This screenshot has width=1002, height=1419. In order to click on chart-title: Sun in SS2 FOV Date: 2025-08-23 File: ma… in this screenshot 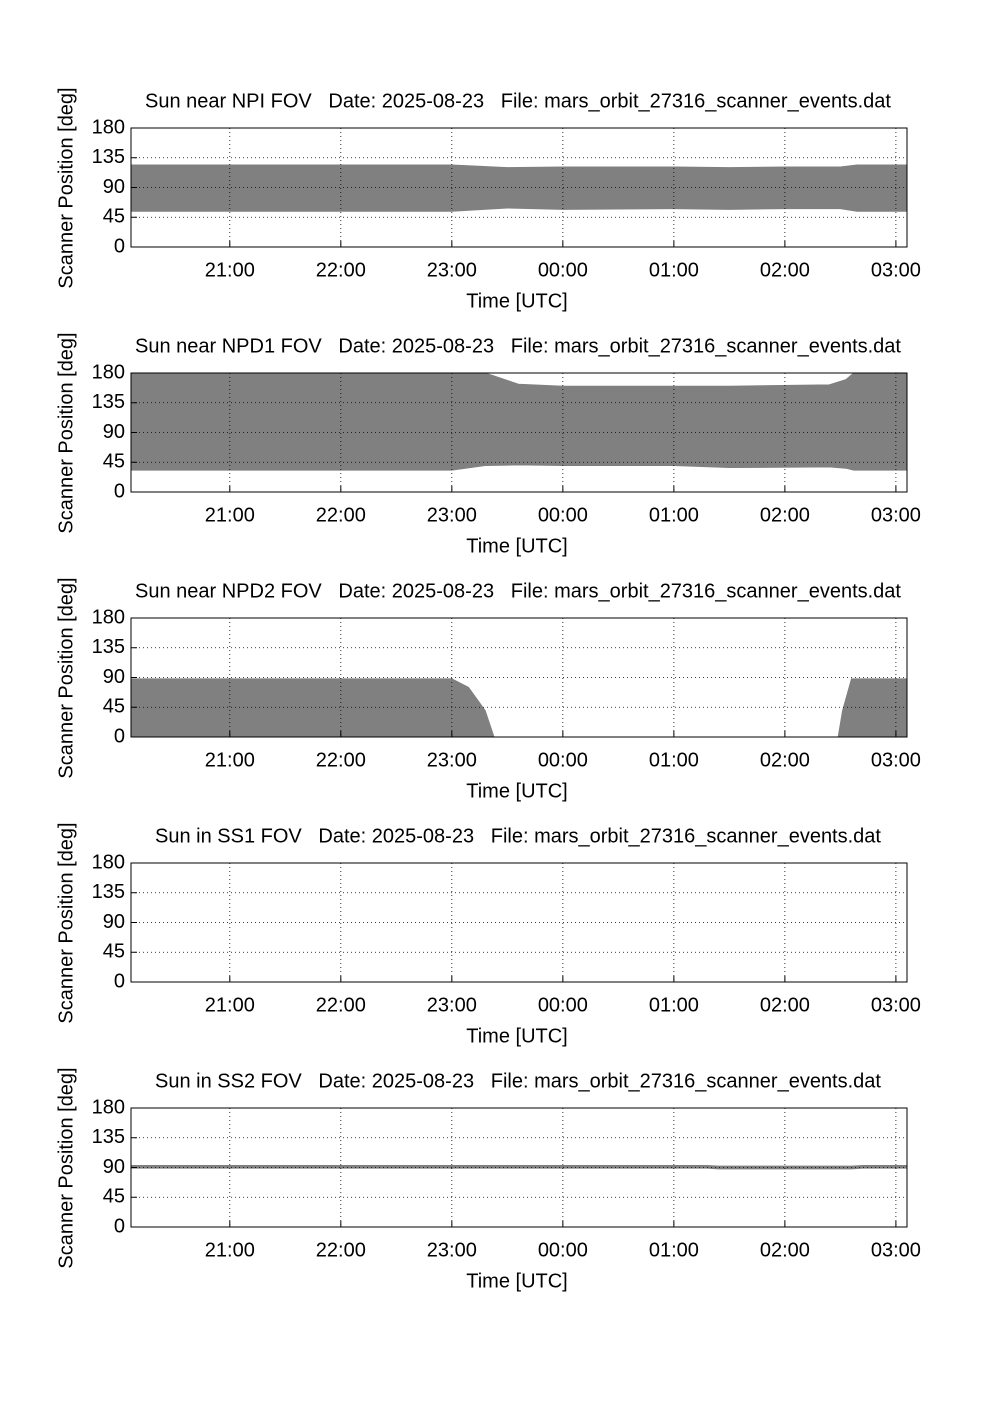, I will do `click(518, 1081)`.